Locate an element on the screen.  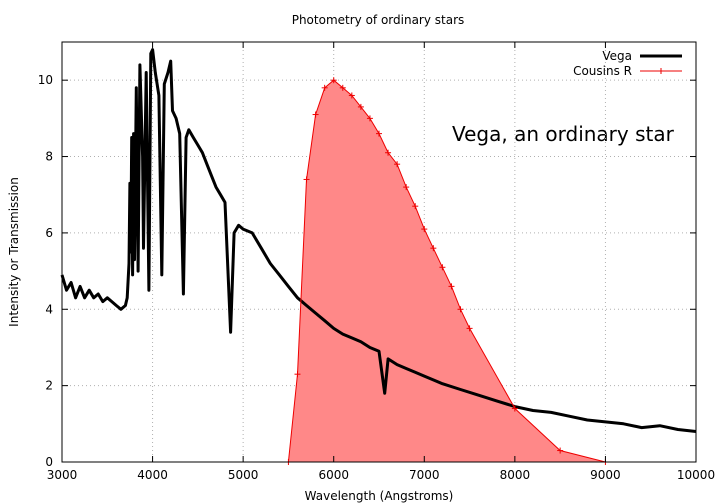
x-axis-label: Wavelength (Angstroms) is located at coordinates (379, 496).